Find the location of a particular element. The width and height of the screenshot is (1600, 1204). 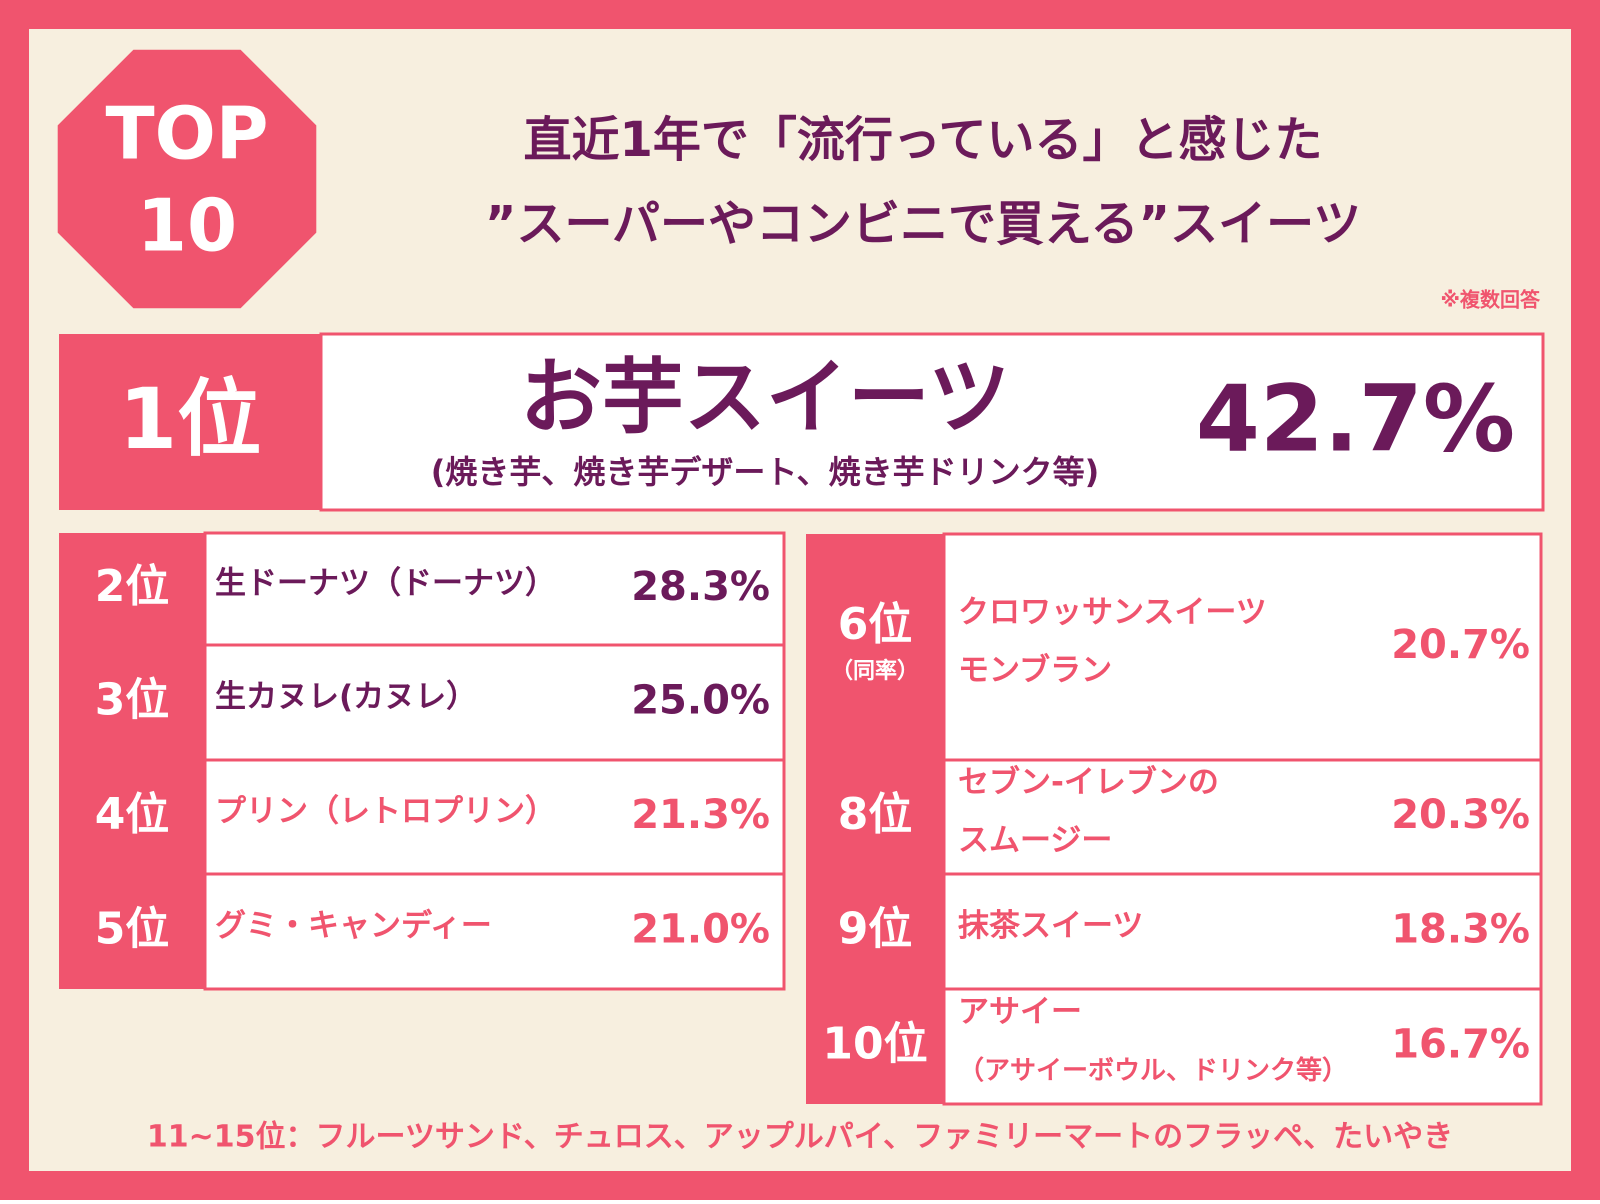

rank: 9位 is located at coordinates (875, 929).